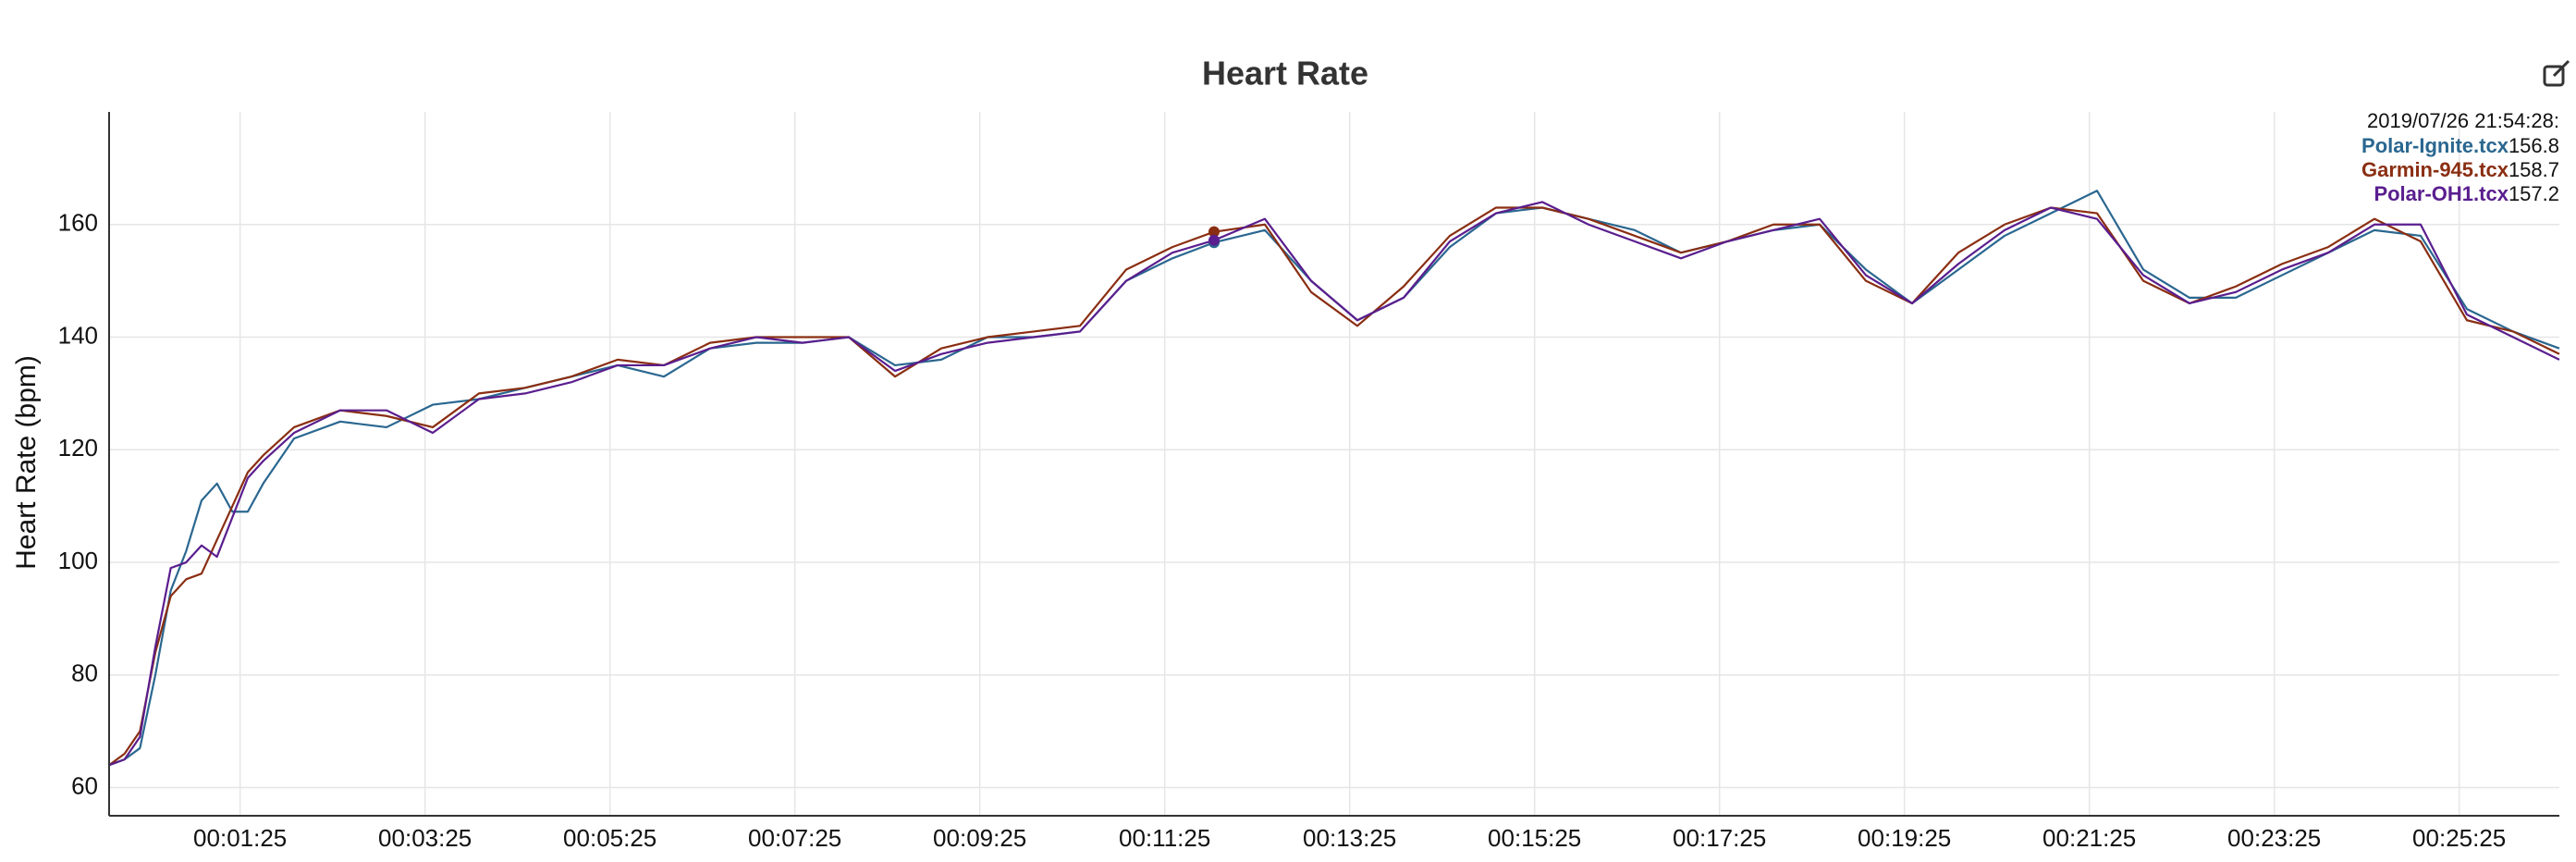 The image size is (2576, 862). Describe the element at coordinates (1720, 838) in the screenshot. I see `x-tick-label: 00:17:25` at that location.